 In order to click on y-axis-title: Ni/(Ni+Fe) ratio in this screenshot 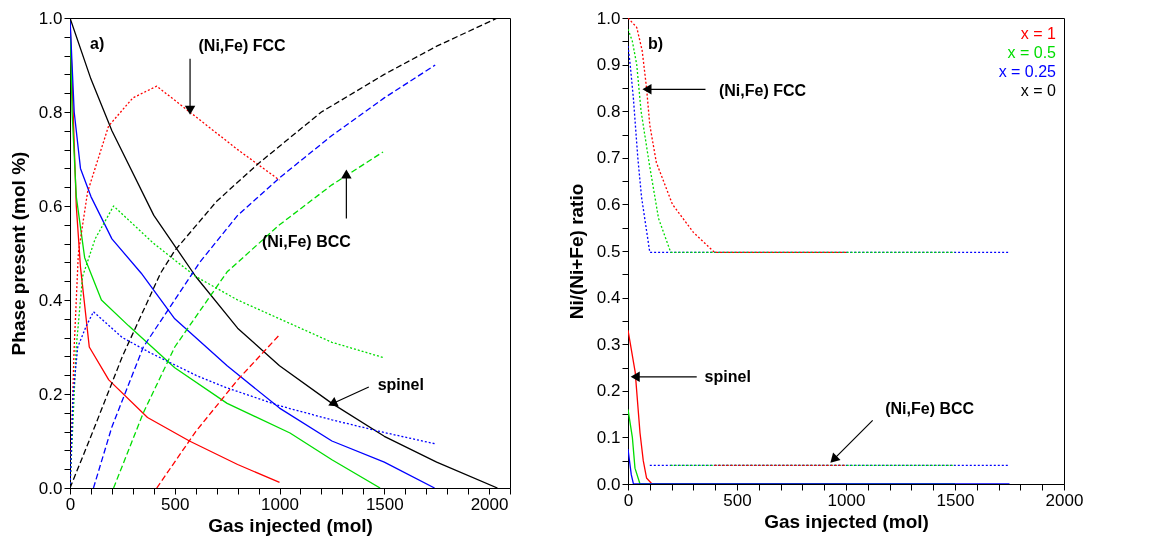, I will do `click(576, 251)`.